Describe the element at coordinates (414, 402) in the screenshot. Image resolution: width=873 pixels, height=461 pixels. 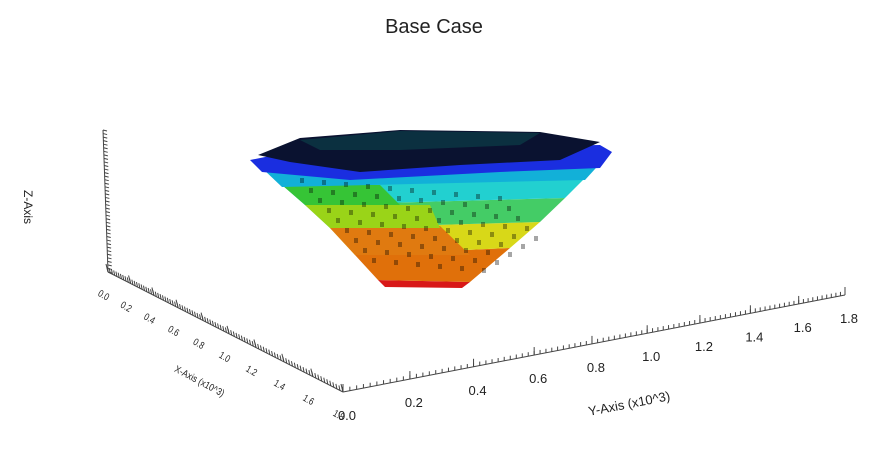
I see `y-tick-label: 0.2` at that location.